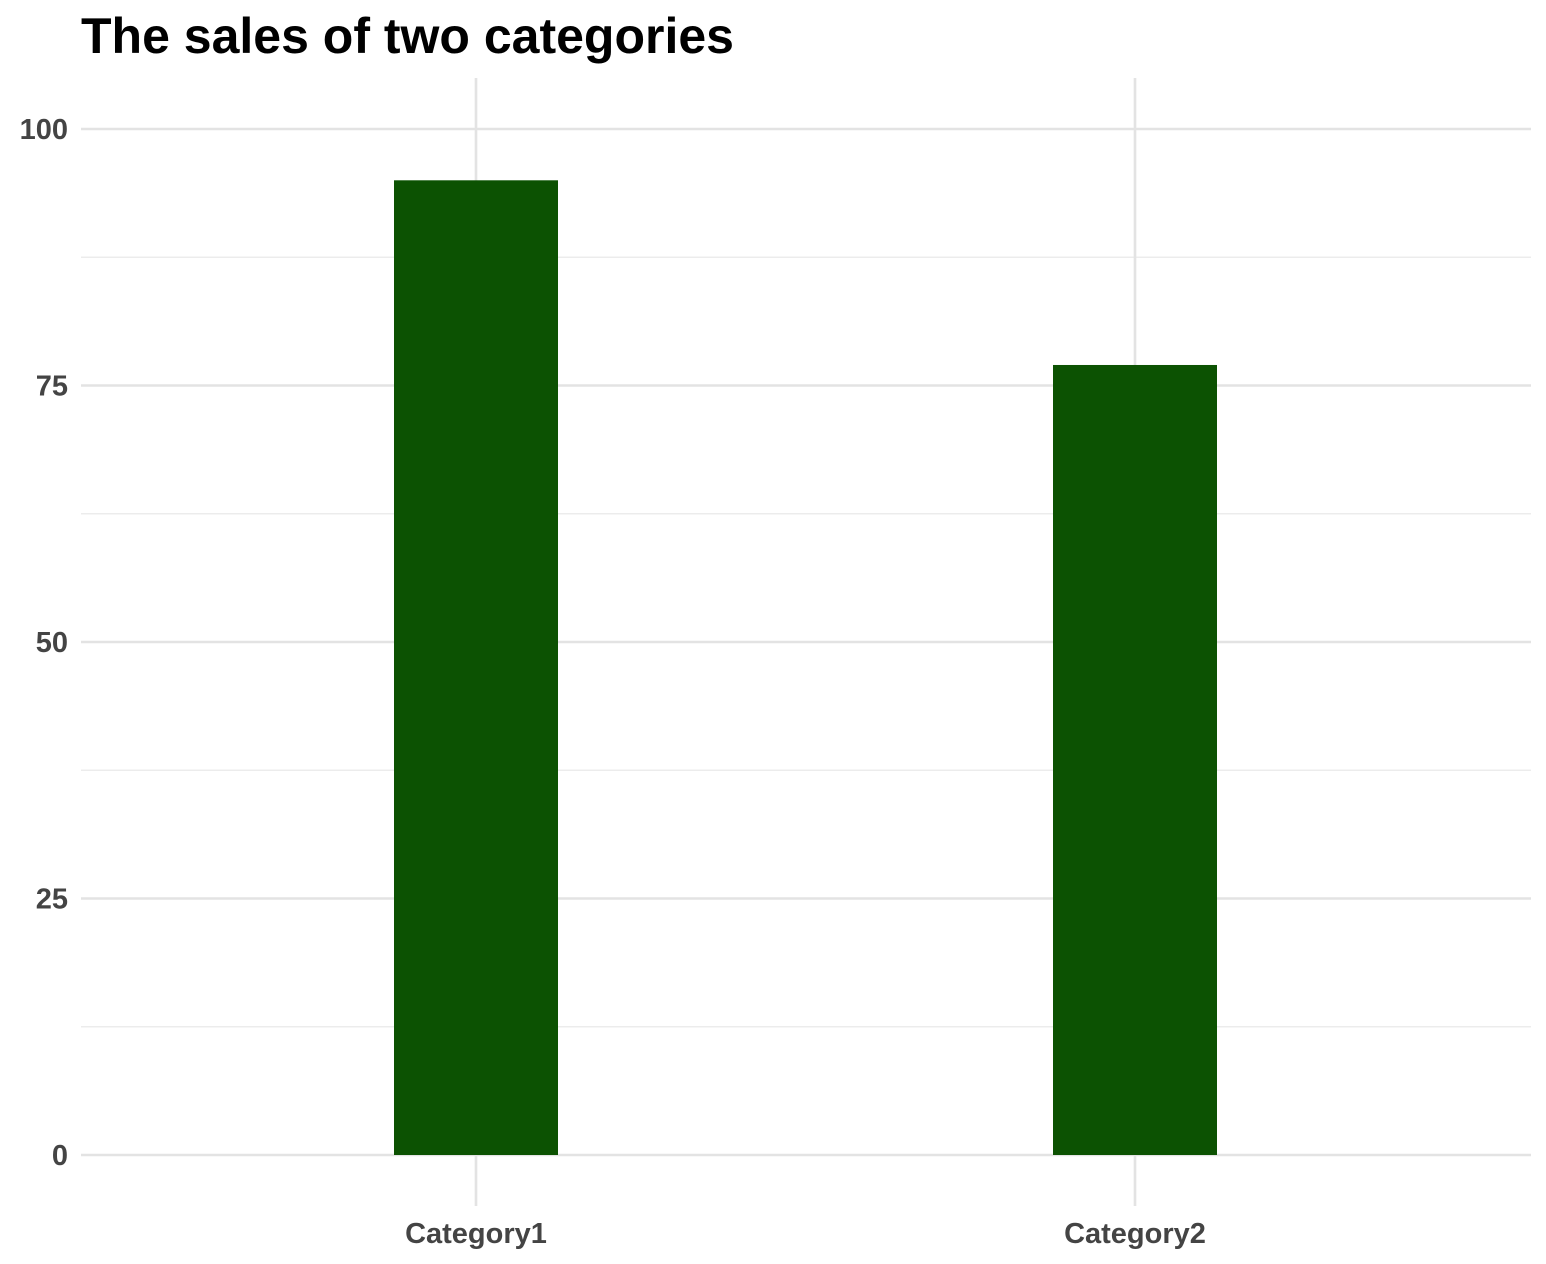  I want to click on x-tick-label: Category1, so click(476, 1234).